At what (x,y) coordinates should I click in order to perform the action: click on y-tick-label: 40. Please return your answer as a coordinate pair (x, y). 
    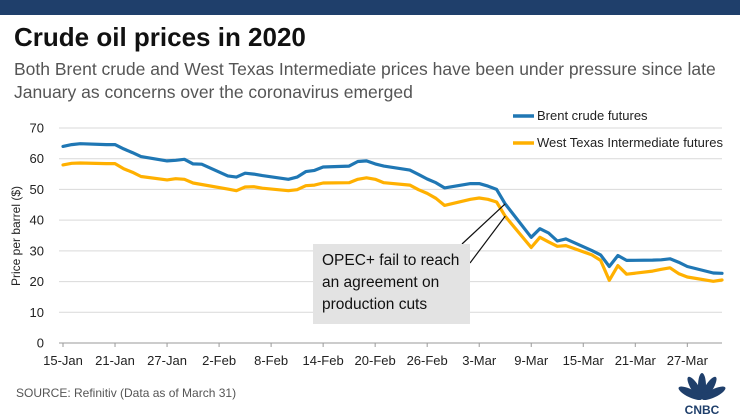
    Looking at the image, I should click on (37, 220).